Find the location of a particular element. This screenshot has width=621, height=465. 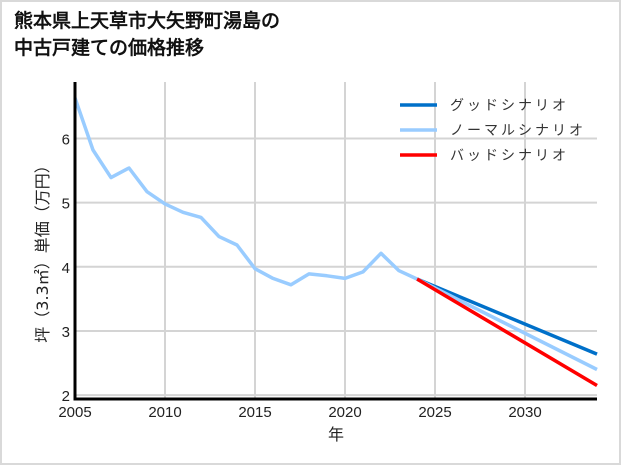

x-tick-label: 2025 is located at coordinates (434, 412).